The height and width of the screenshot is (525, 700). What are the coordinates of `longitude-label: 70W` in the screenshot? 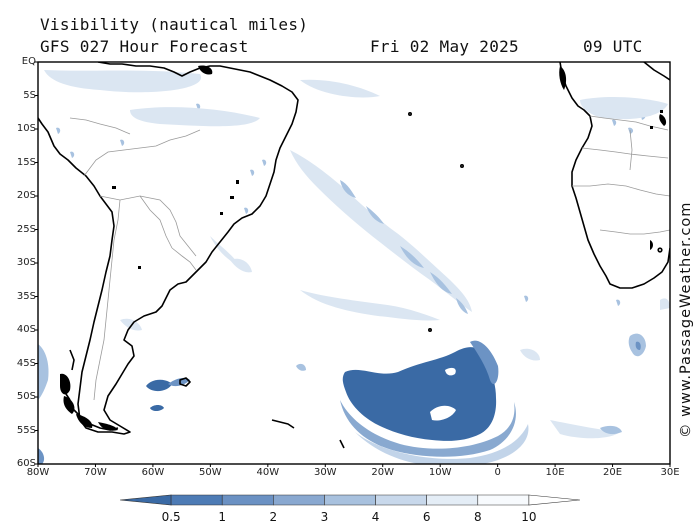 It's located at (95, 472).